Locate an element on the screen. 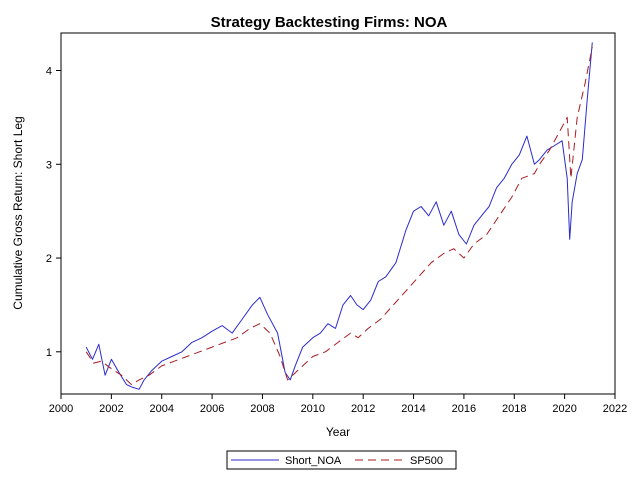  x-tick-label: 2022 is located at coordinates (615, 409).